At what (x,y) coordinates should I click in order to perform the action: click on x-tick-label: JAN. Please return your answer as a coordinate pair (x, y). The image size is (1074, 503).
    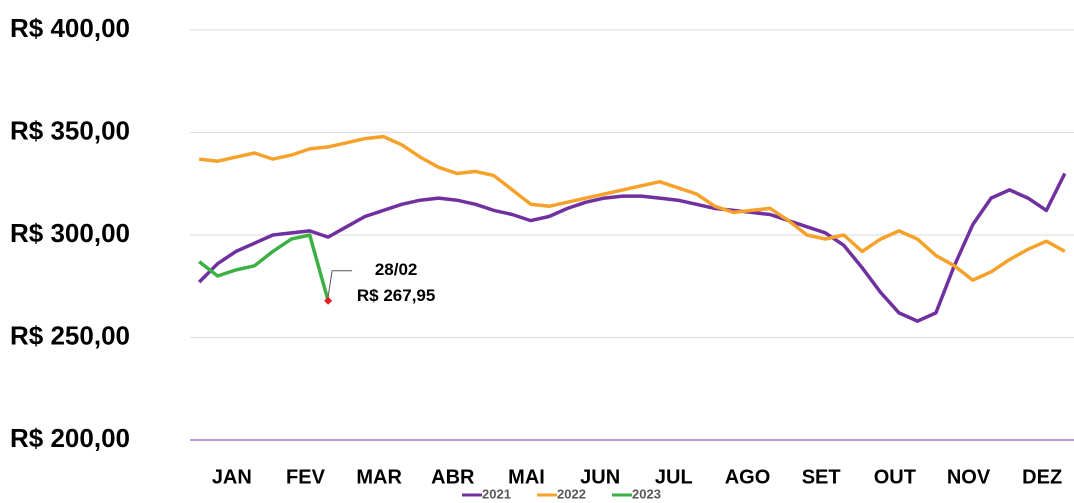
    Looking at the image, I should click on (232, 477).